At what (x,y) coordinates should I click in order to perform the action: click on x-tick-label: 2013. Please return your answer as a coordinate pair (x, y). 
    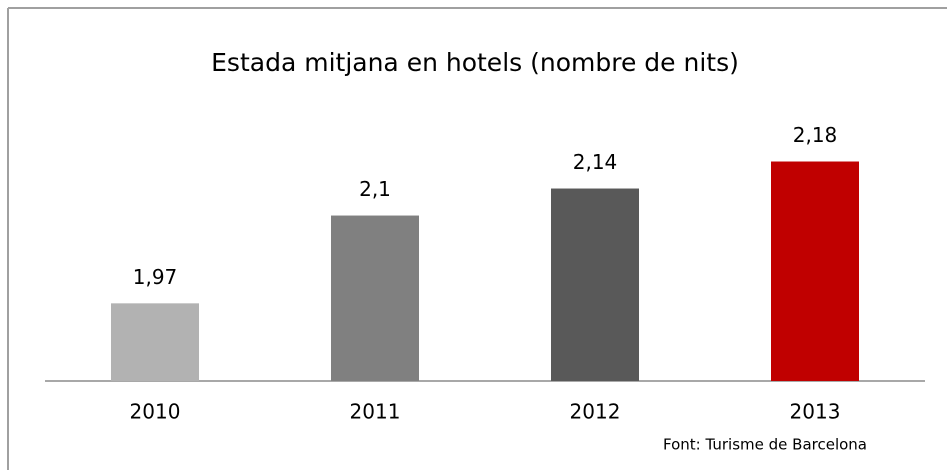
    Looking at the image, I should click on (815, 412).